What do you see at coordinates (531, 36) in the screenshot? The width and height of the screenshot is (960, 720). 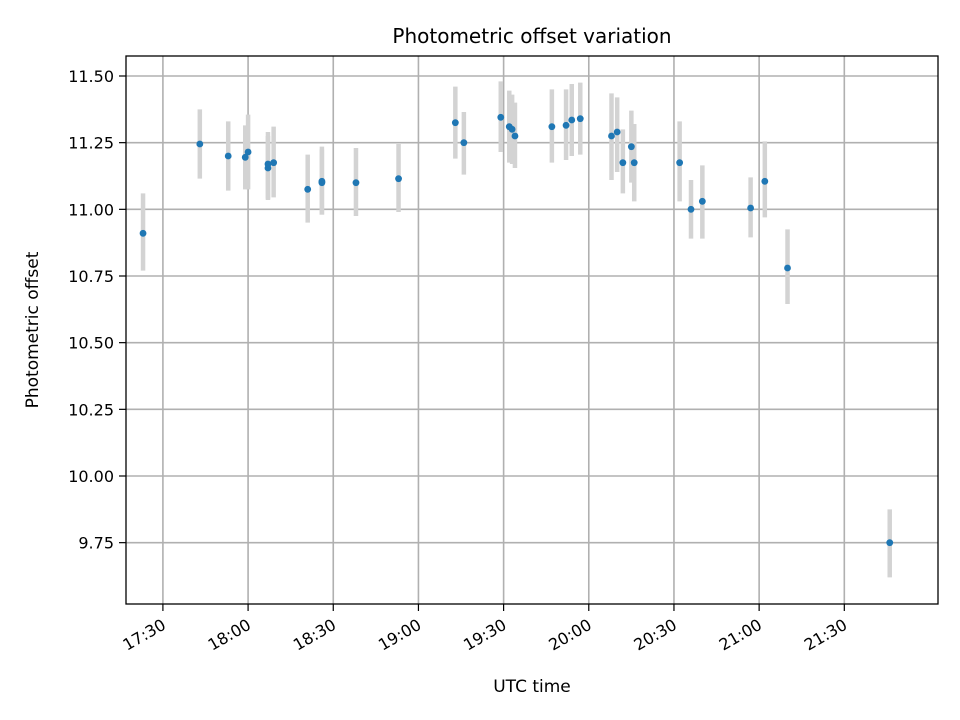 I see `chart-title: Photometric offset variation` at bounding box center [531, 36].